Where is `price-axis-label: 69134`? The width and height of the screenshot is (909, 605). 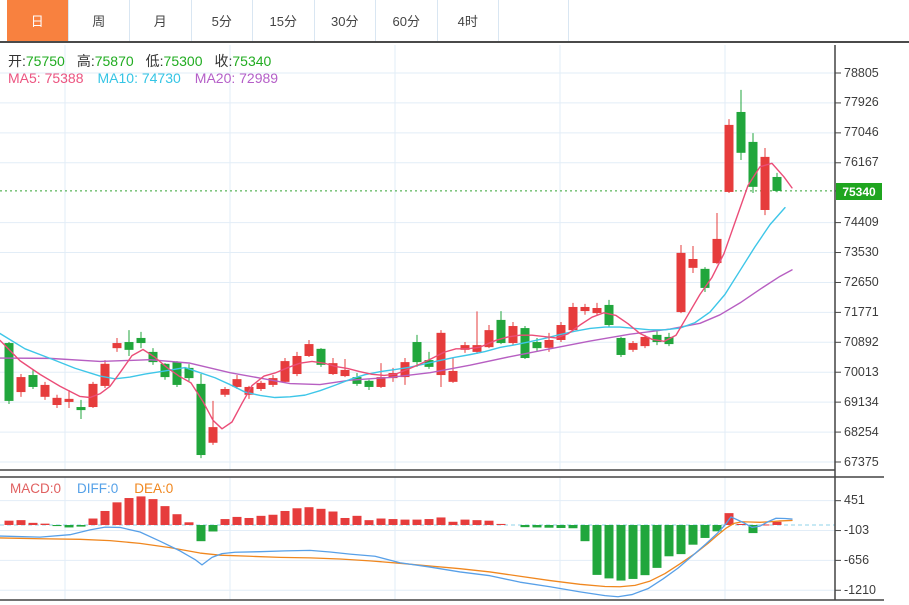 price-axis-label: 69134 is located at coordinates (861, 401).